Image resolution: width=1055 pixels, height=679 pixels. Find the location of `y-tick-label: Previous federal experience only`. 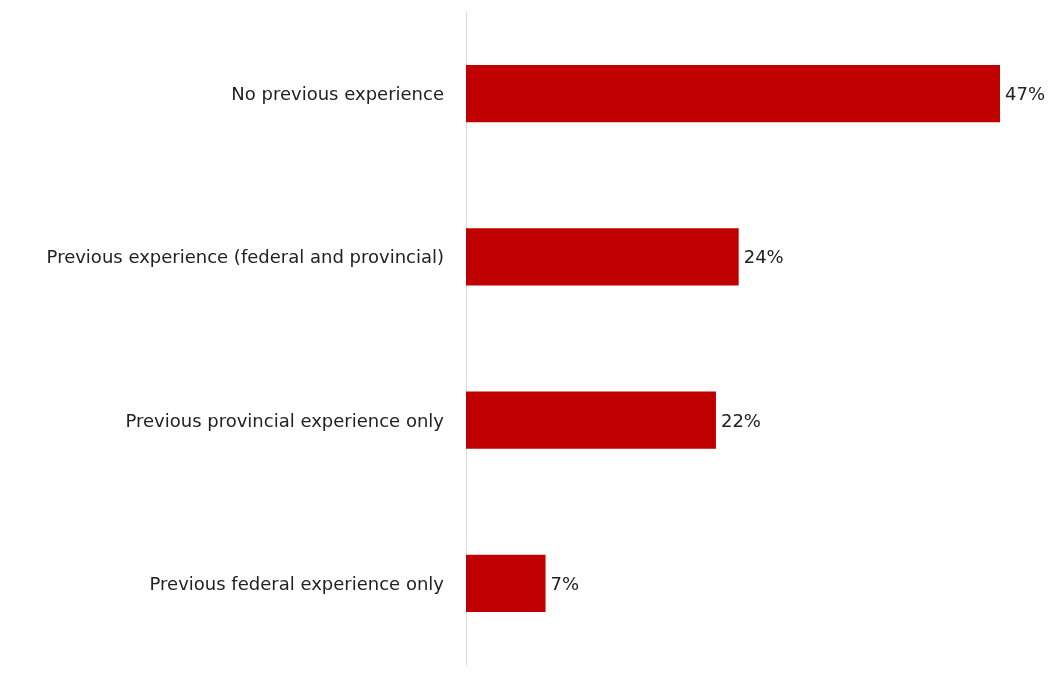

y-tick-label: Previous federal experience only is located at coordinates (297, 583).